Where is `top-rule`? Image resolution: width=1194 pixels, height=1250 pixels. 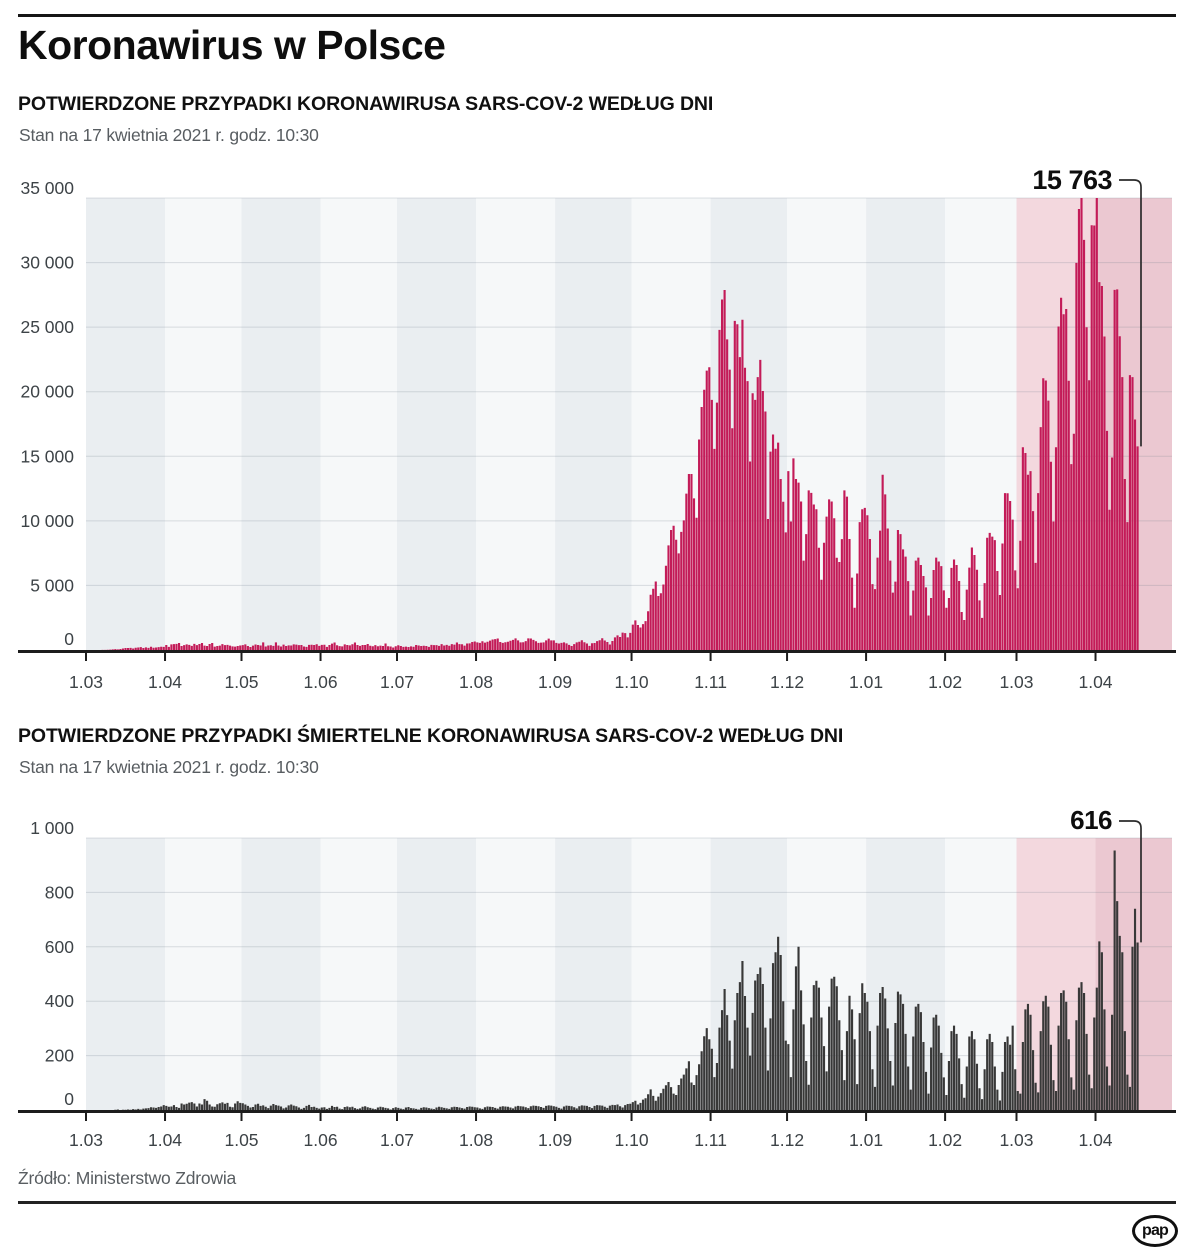 top-rule is located at coordinates (597, 15).